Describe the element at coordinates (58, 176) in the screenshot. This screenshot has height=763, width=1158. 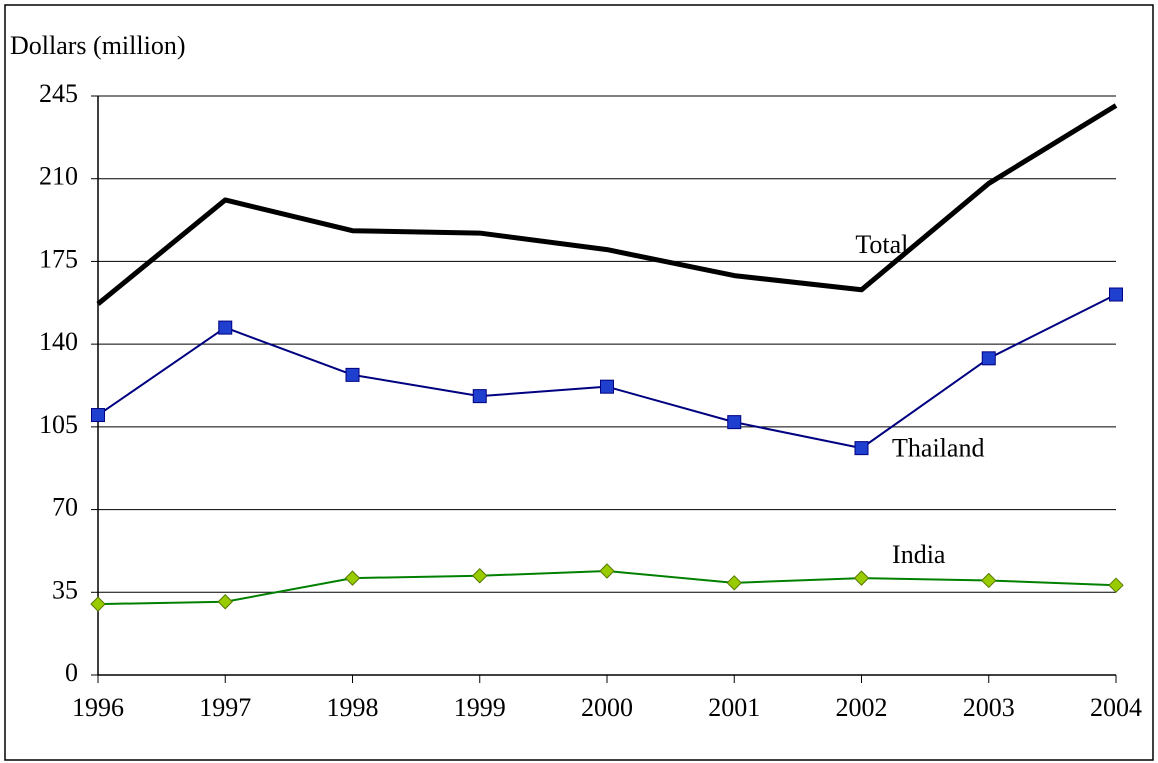
I see `y-tick-label: 210` at that location.